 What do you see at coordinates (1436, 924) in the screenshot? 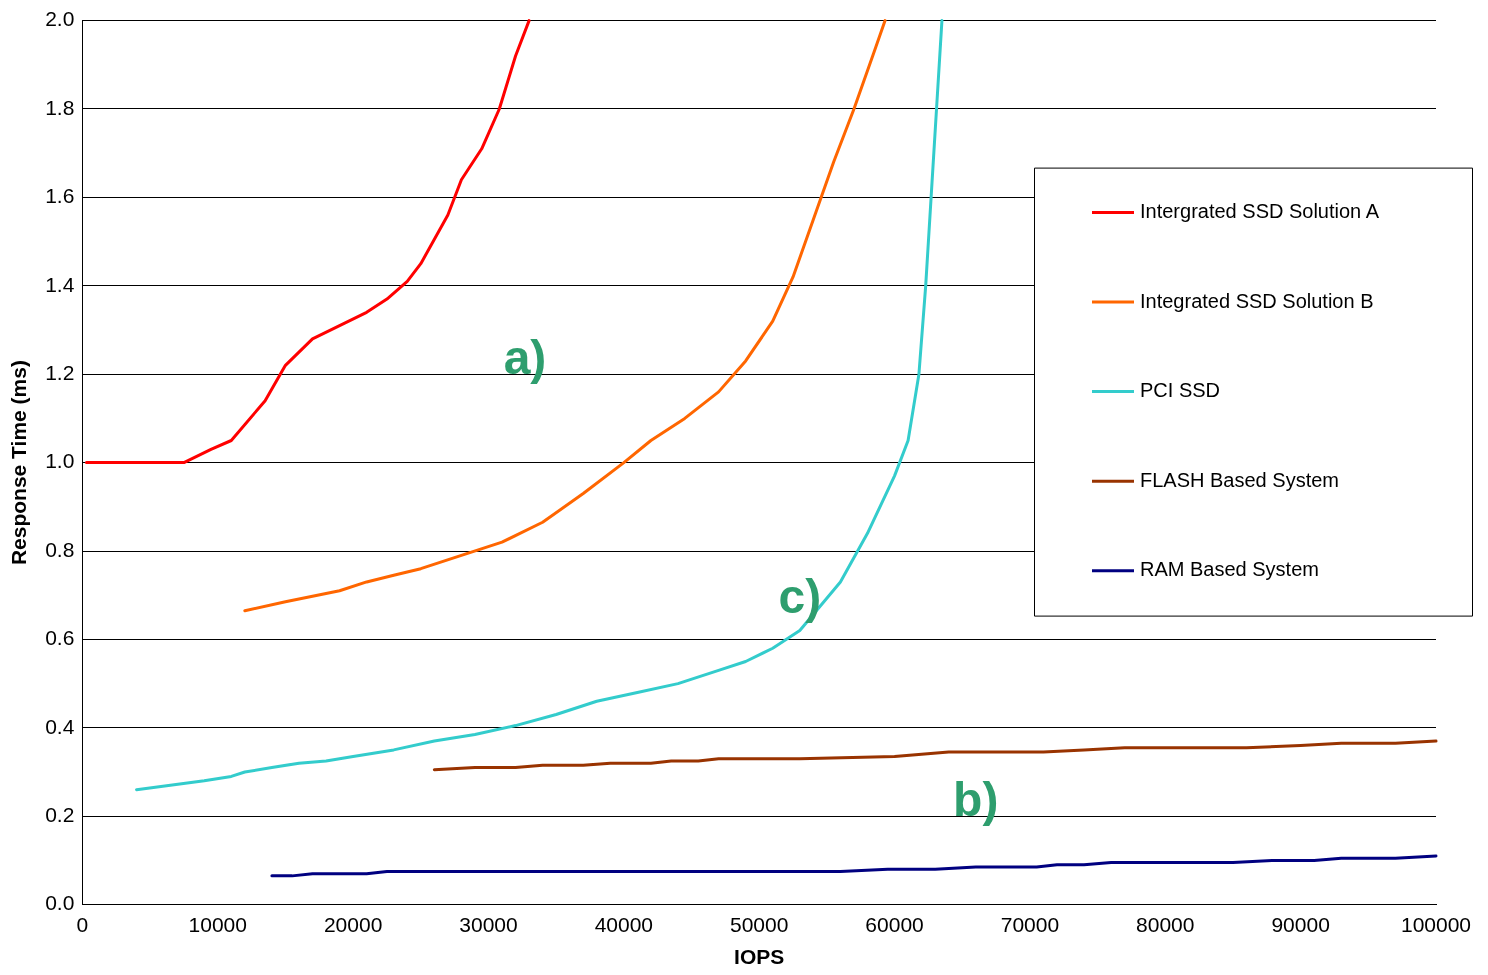
I see `x-tick-label: 100000` at bounding box center [1436, 924].